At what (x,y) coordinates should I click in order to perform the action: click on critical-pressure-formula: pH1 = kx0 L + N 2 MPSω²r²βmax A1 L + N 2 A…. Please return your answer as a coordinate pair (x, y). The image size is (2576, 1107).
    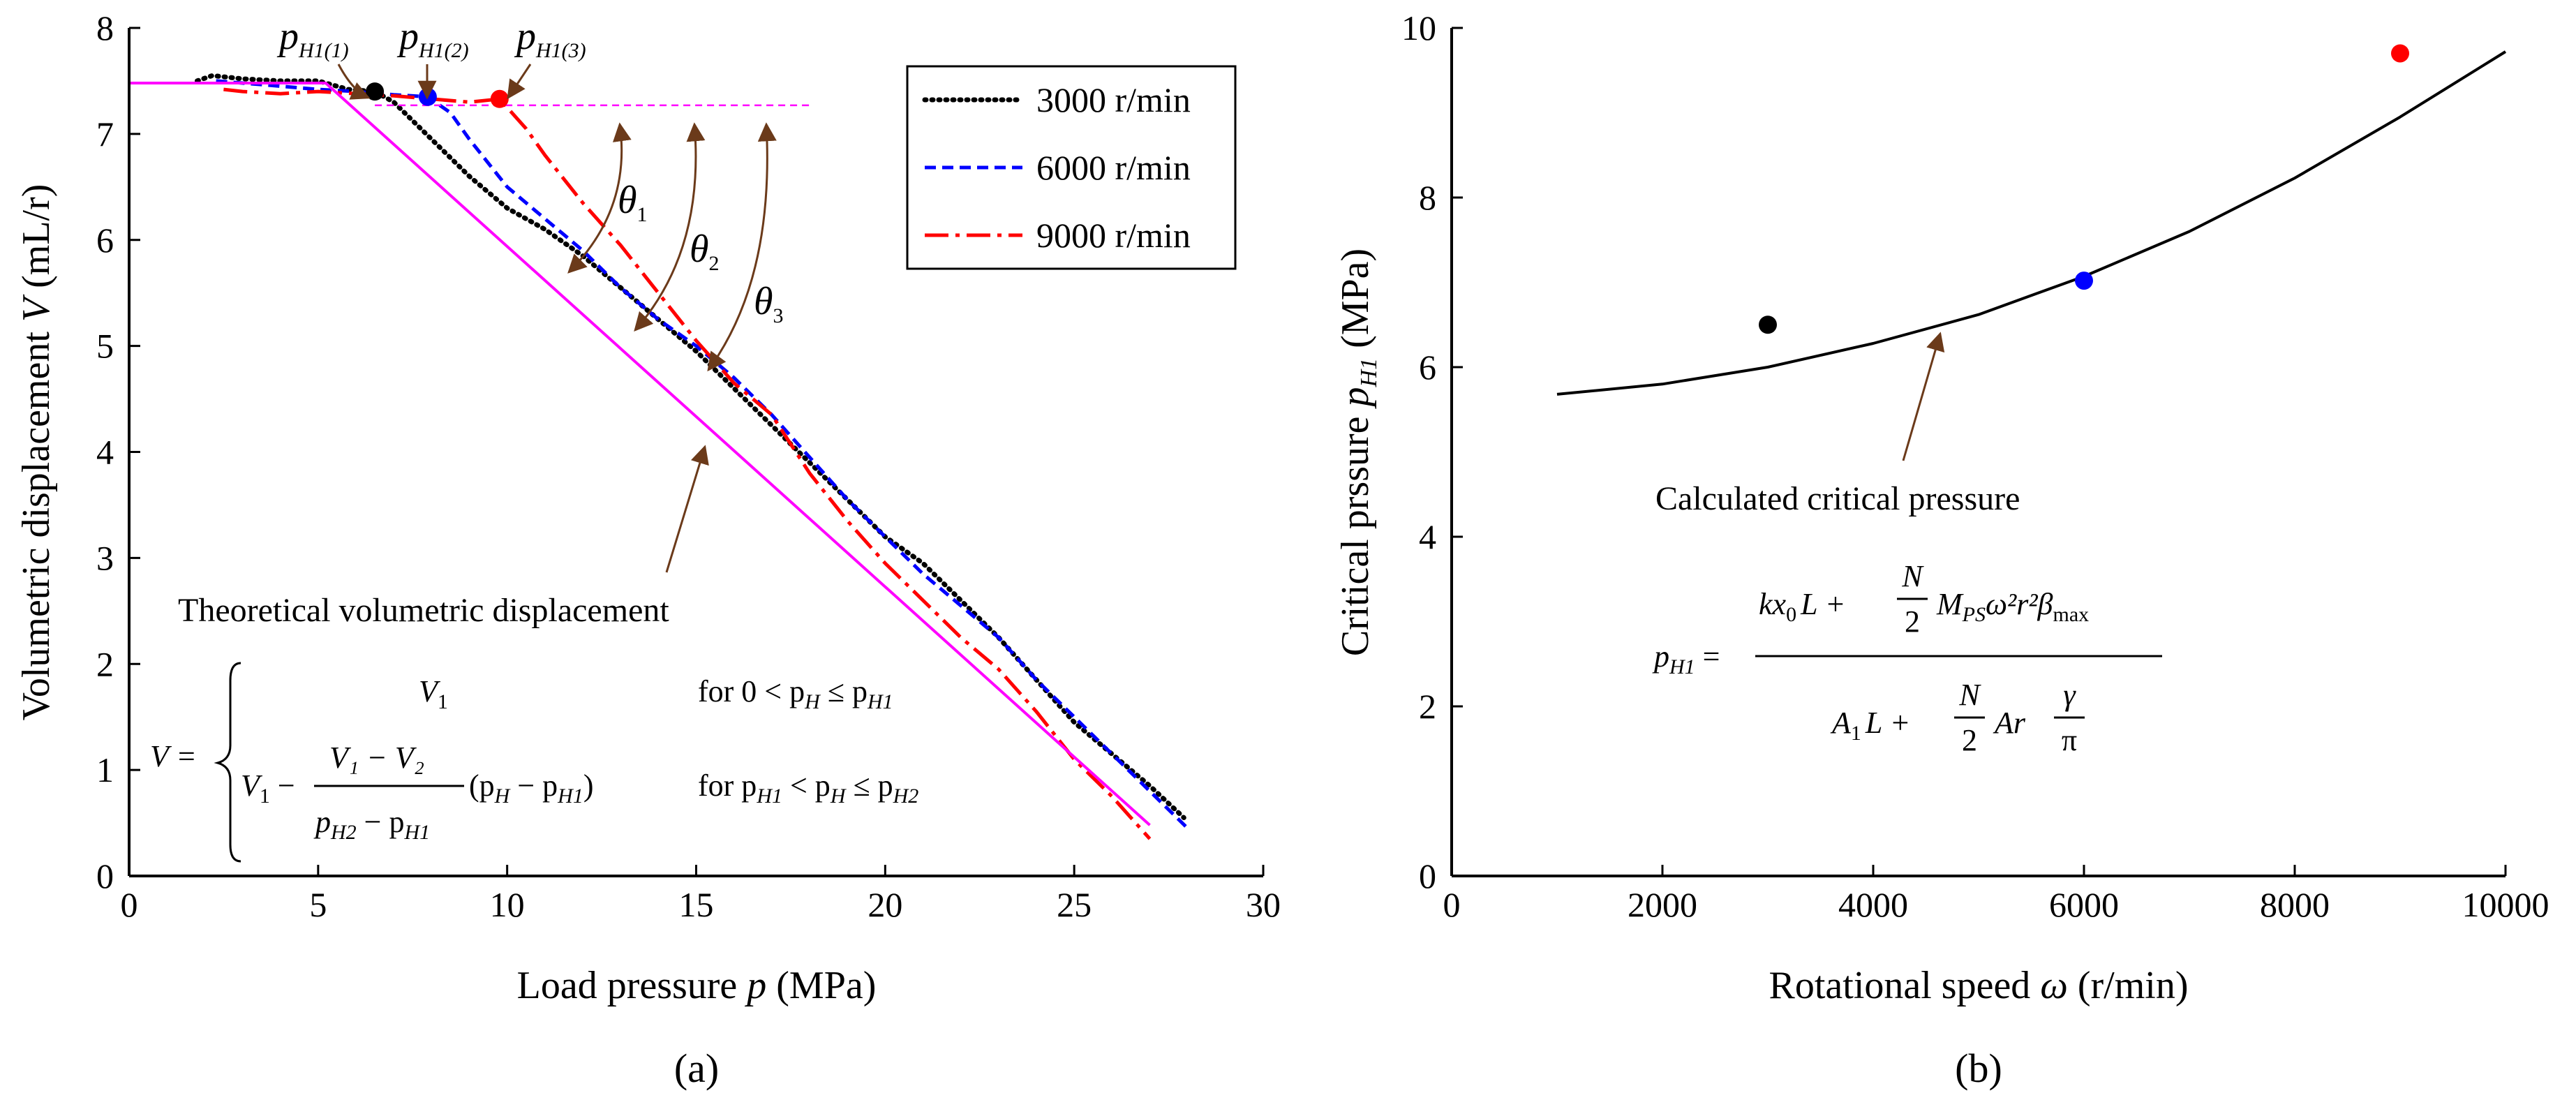
    Looking at the image, I should click on (1907, 658).